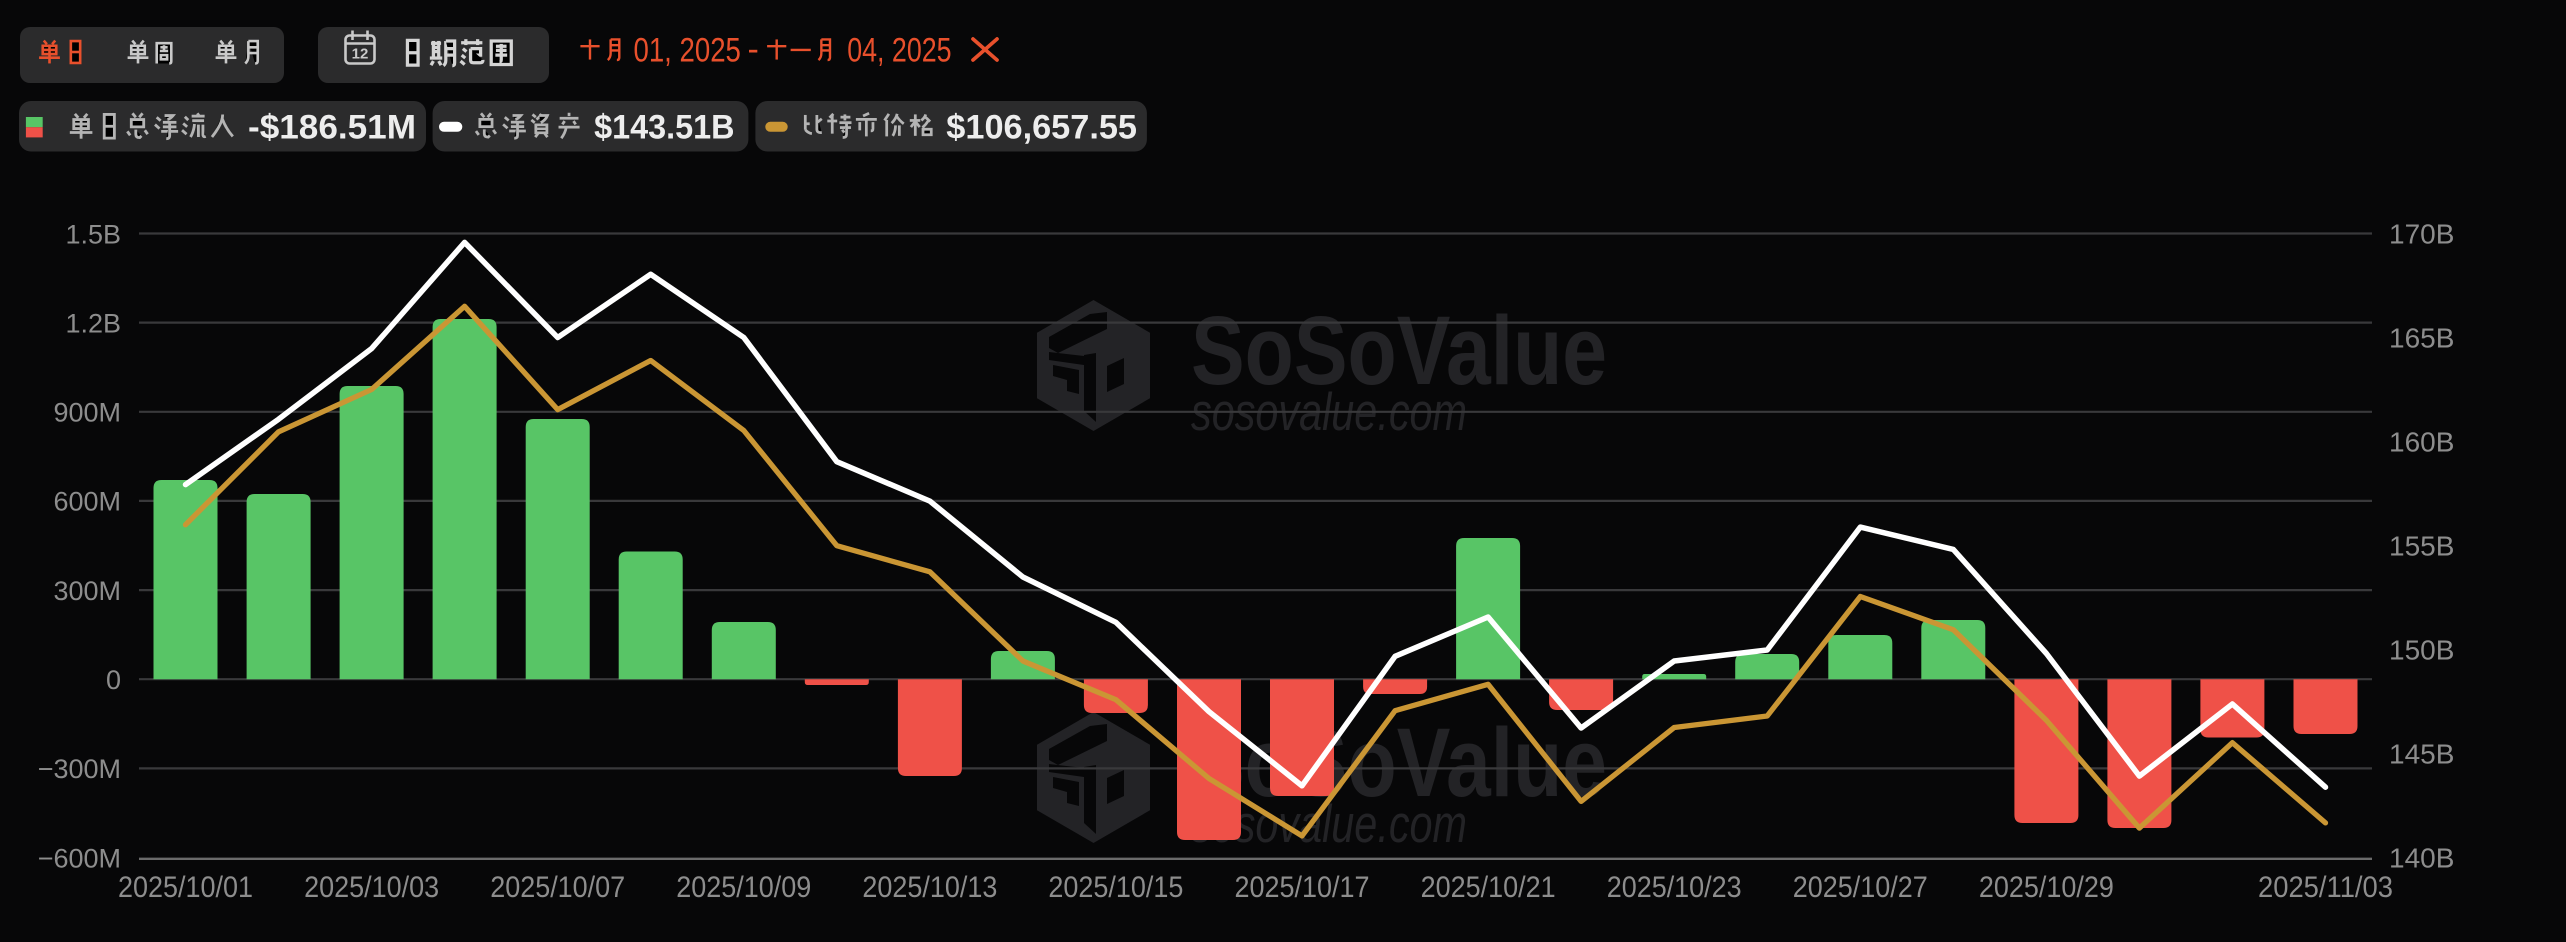  What do you see at coordinates (1488, 887) in the screenshot?
I see `svg-text: 2025/10/21` at bounding box center [1488, 887].